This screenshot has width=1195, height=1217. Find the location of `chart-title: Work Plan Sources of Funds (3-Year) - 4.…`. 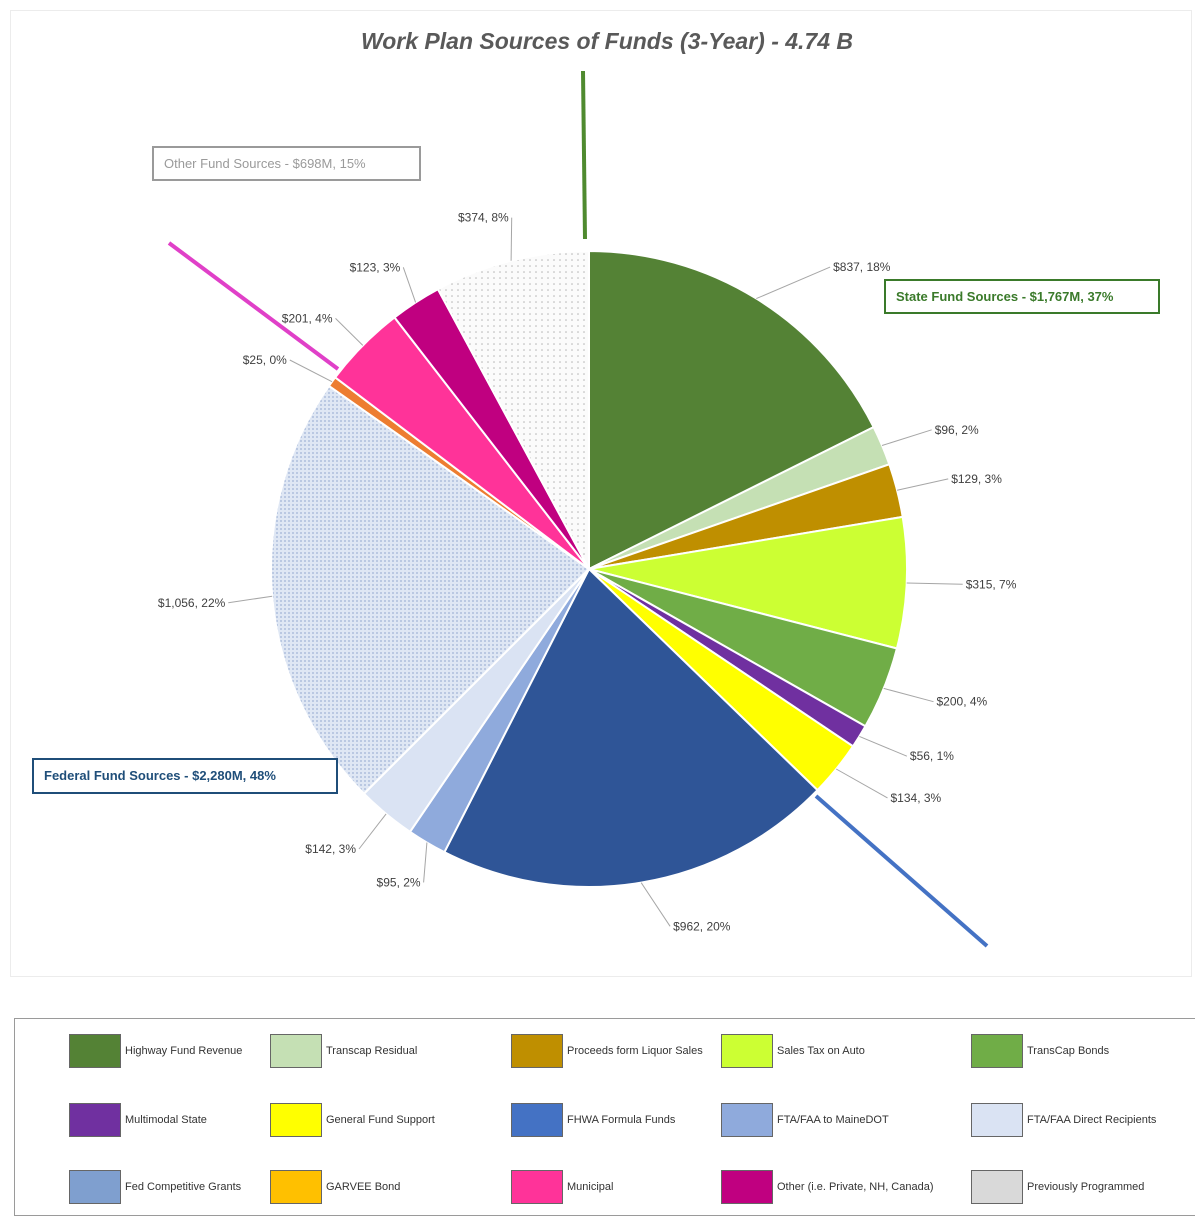

chart-title: Work Plan Sources of Funds (3-Year) - 4.… is located at coordinates (607, 41).